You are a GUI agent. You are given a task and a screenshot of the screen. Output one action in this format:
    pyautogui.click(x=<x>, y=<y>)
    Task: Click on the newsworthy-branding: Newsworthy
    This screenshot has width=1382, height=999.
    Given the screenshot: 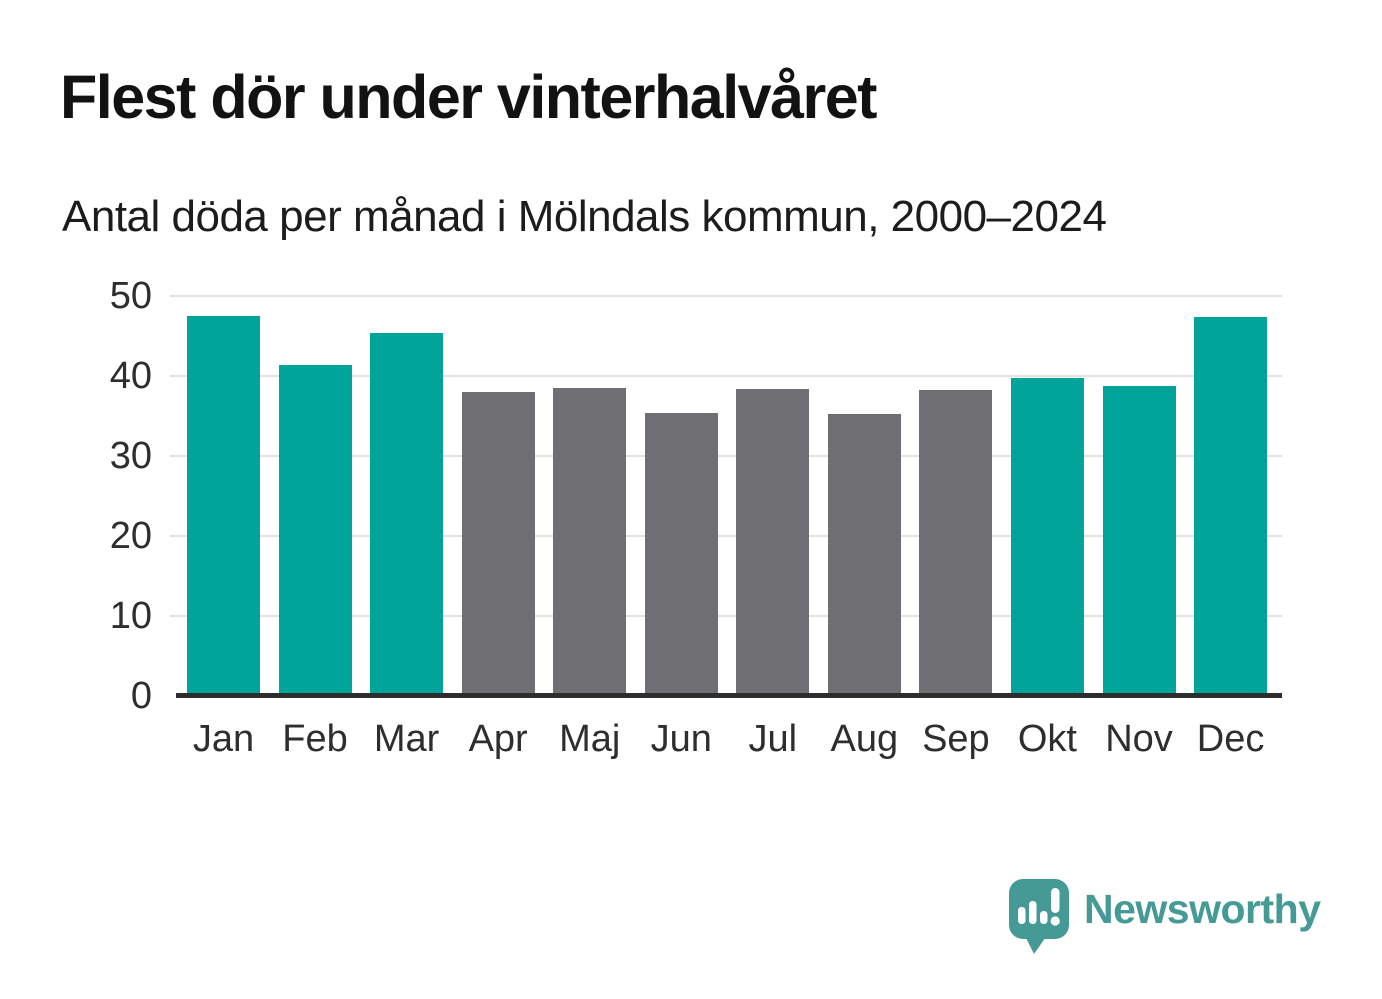 What is the action you would take?
    pyautogui.click(x=1164, y=917)
    